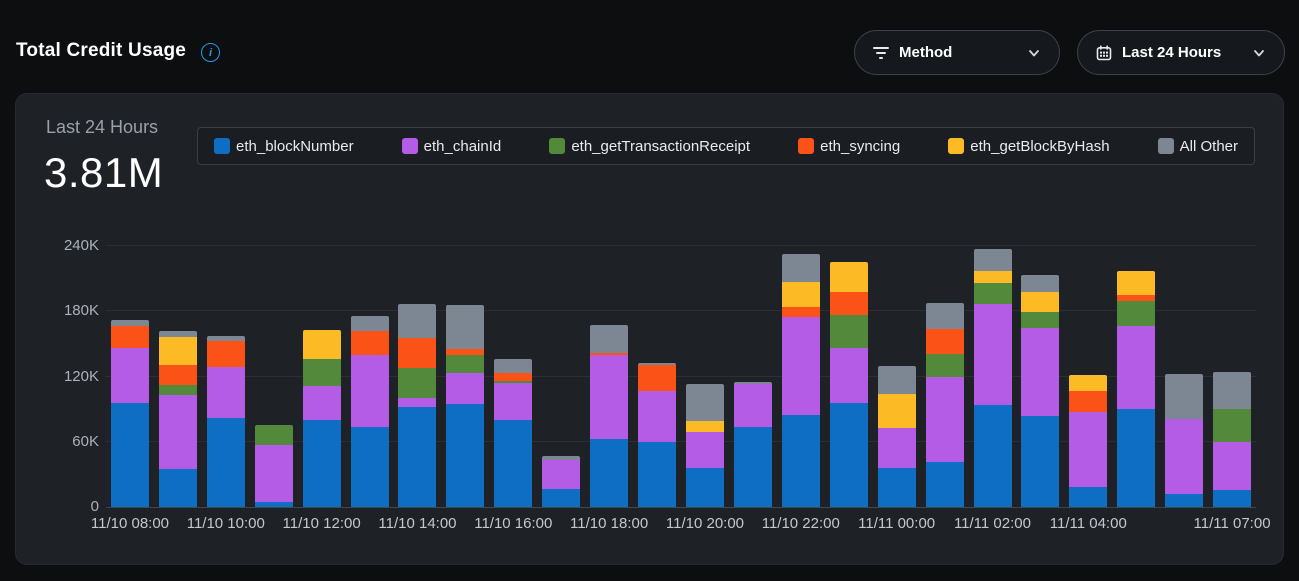  What do you see at coordinates (705, 445) in the screenshot?
I see `stacked-bar-11/10 20:00` at bounding box center [705, 445].